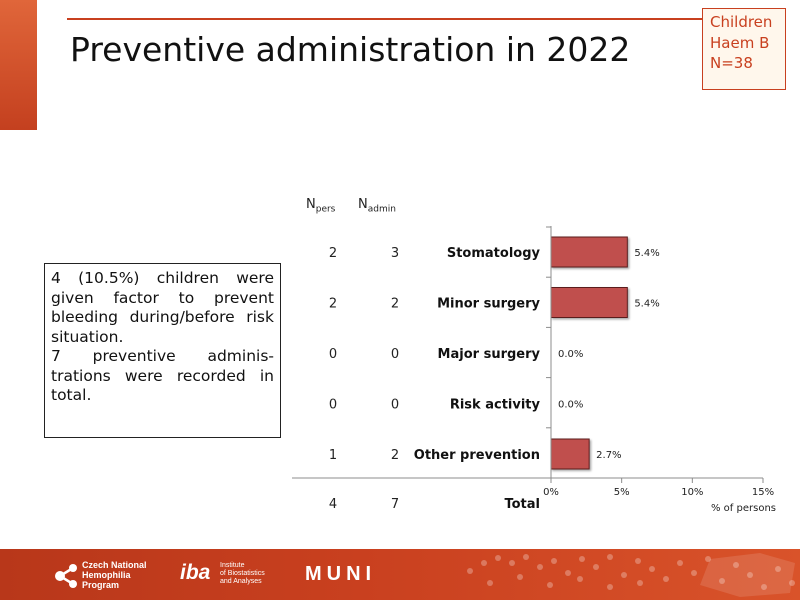 This screenshot has height=600, width=800. What do you see at coordinates (195, 572) in the screenshot?
I see `iba-logo-mark: iba` at bounding box center [195, 572].